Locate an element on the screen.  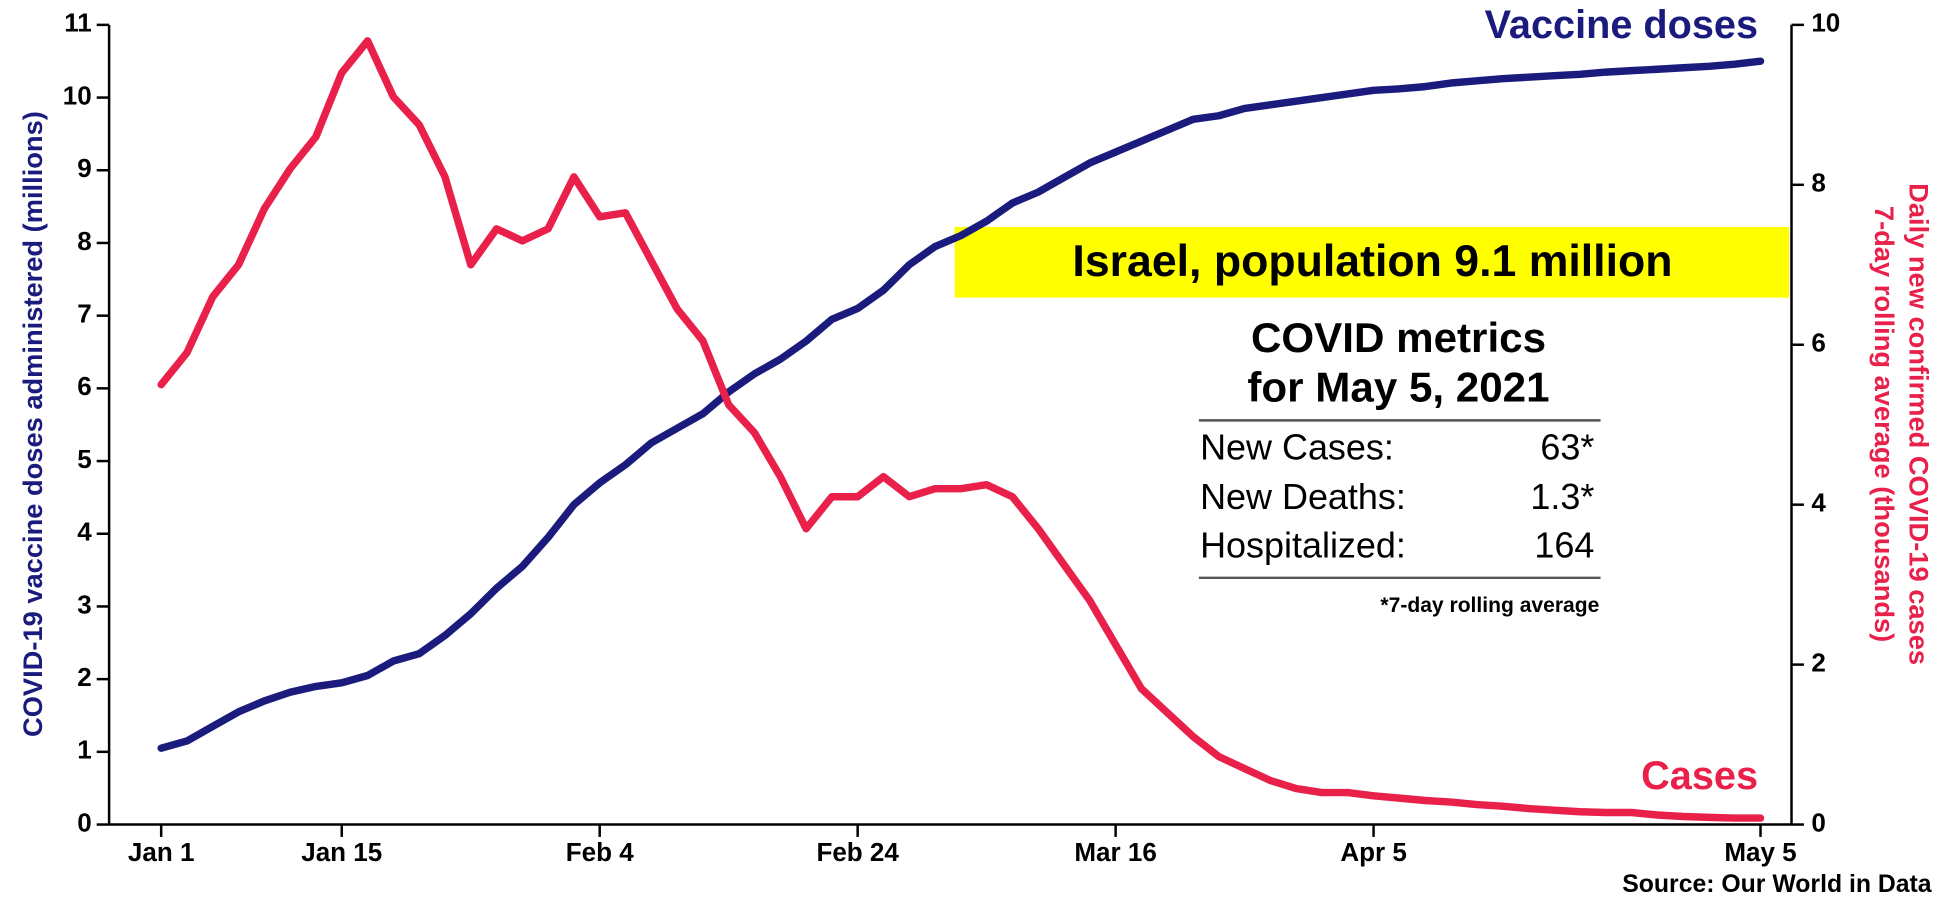
y-tick-label: 1 is located at coordinates (84, 750).